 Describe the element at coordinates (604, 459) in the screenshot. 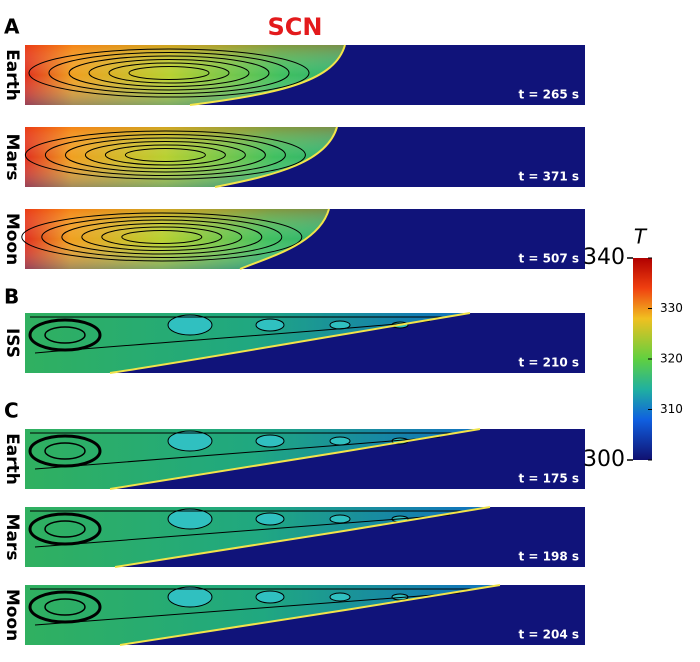

I see `colorbar-tick-label: 300` at that location.